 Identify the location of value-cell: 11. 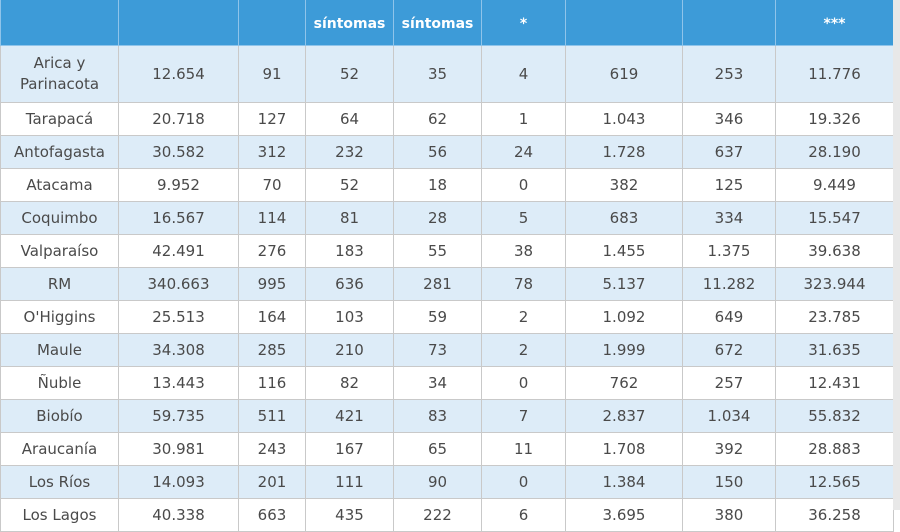
(523, 449).